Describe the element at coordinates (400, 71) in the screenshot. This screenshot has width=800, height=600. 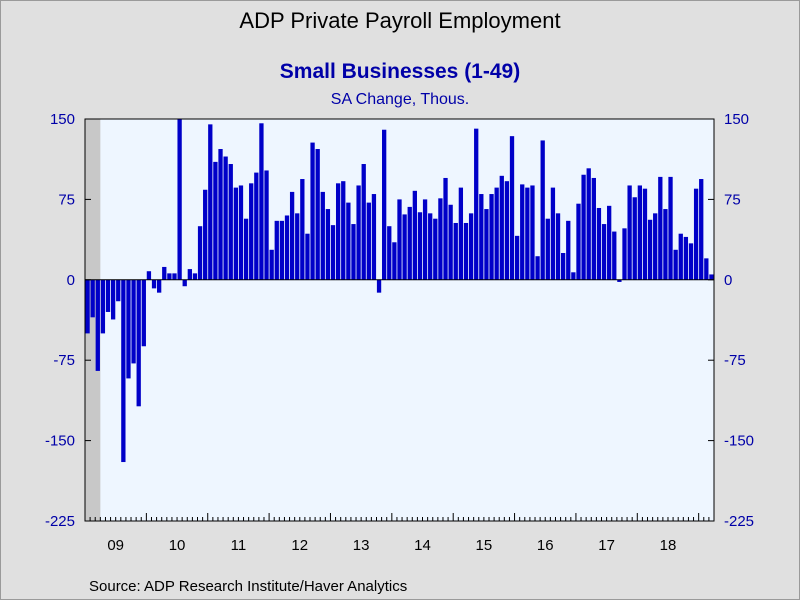
I see `chart-subtitle: Small Businesses (1-49)` at that location.